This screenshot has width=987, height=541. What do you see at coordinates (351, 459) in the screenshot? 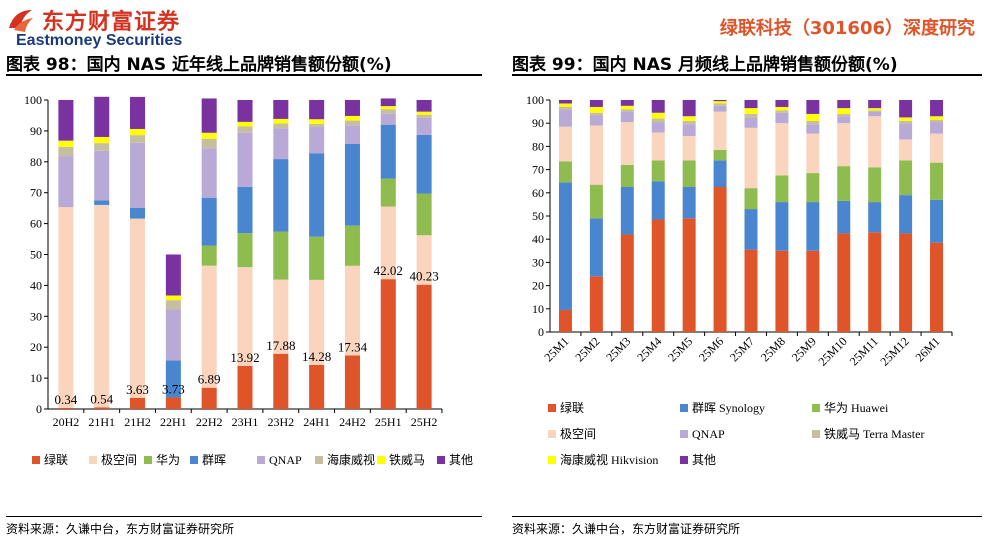
I see `legend-label: 海康威视` at bounding box center [351, 459].